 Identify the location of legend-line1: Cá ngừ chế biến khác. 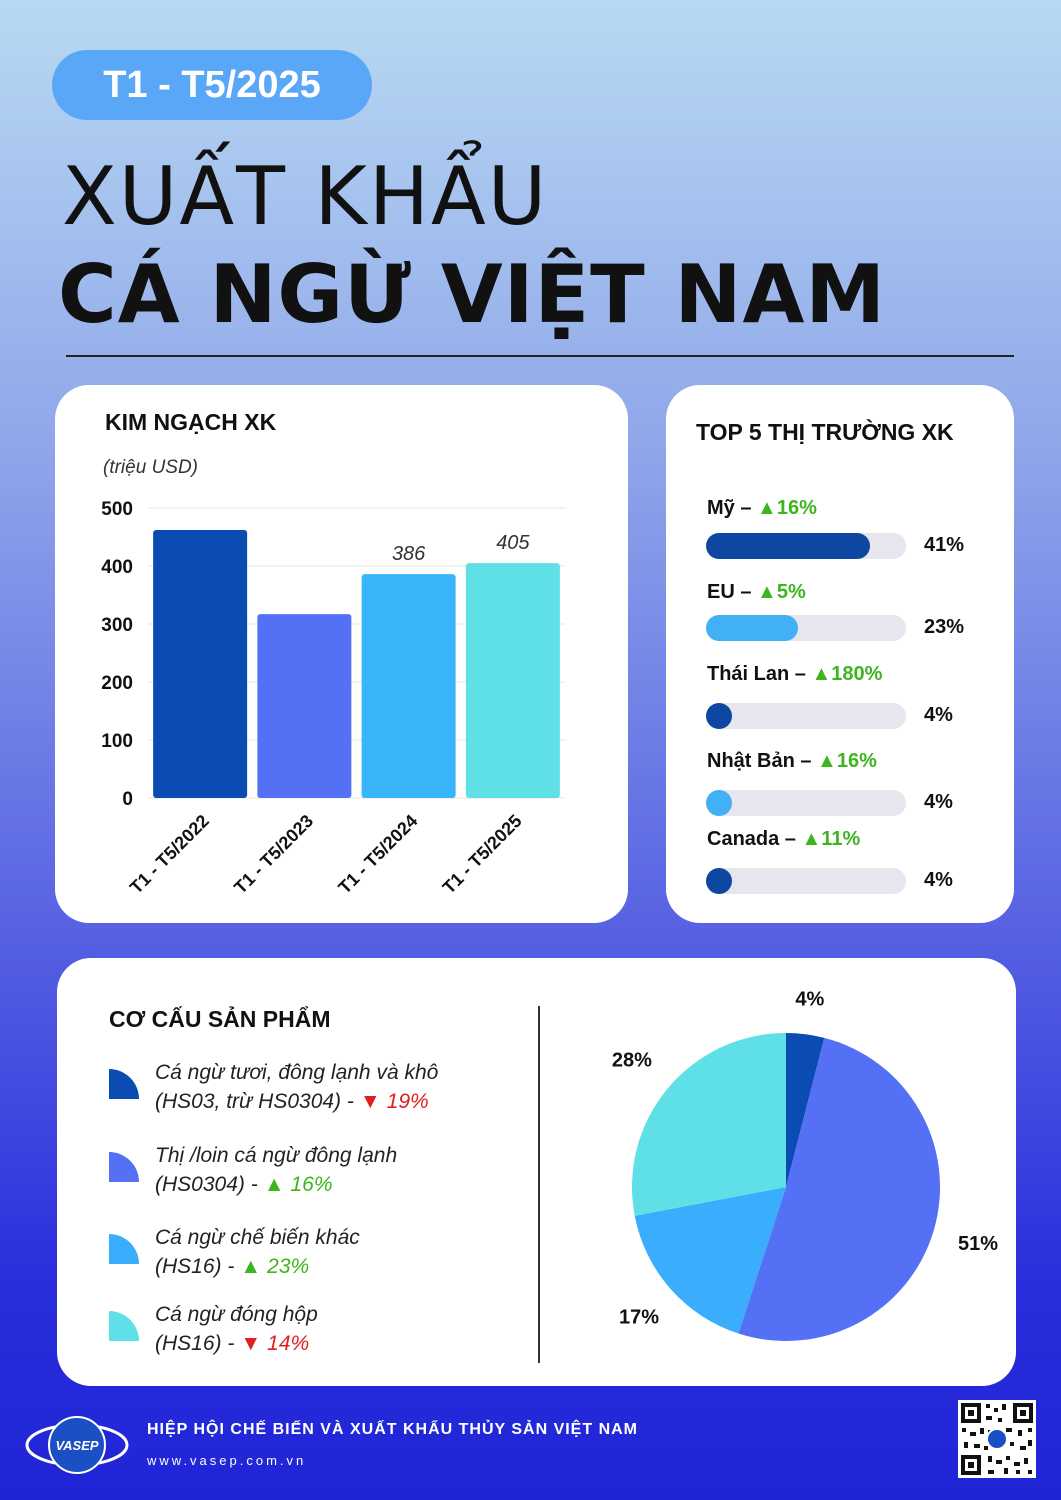
(257, 1237).